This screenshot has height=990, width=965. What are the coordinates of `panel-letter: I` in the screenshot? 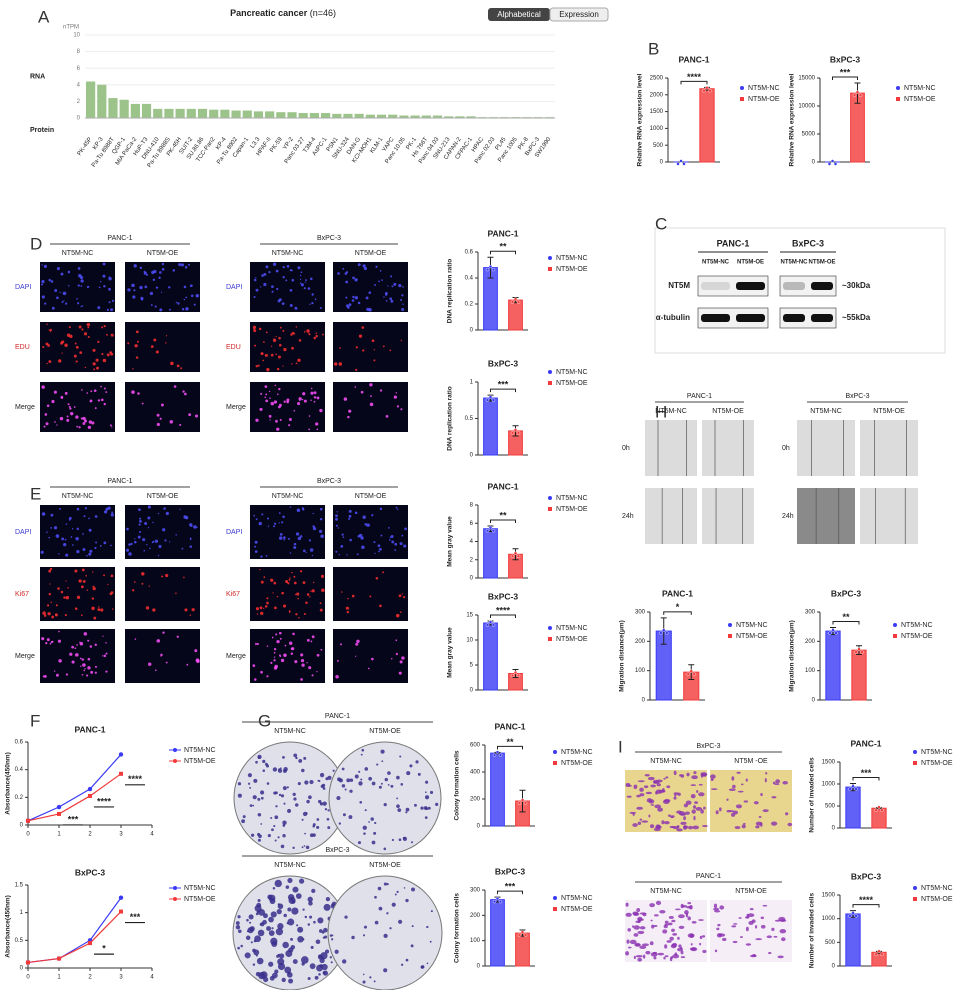 It's located at (620, 746).